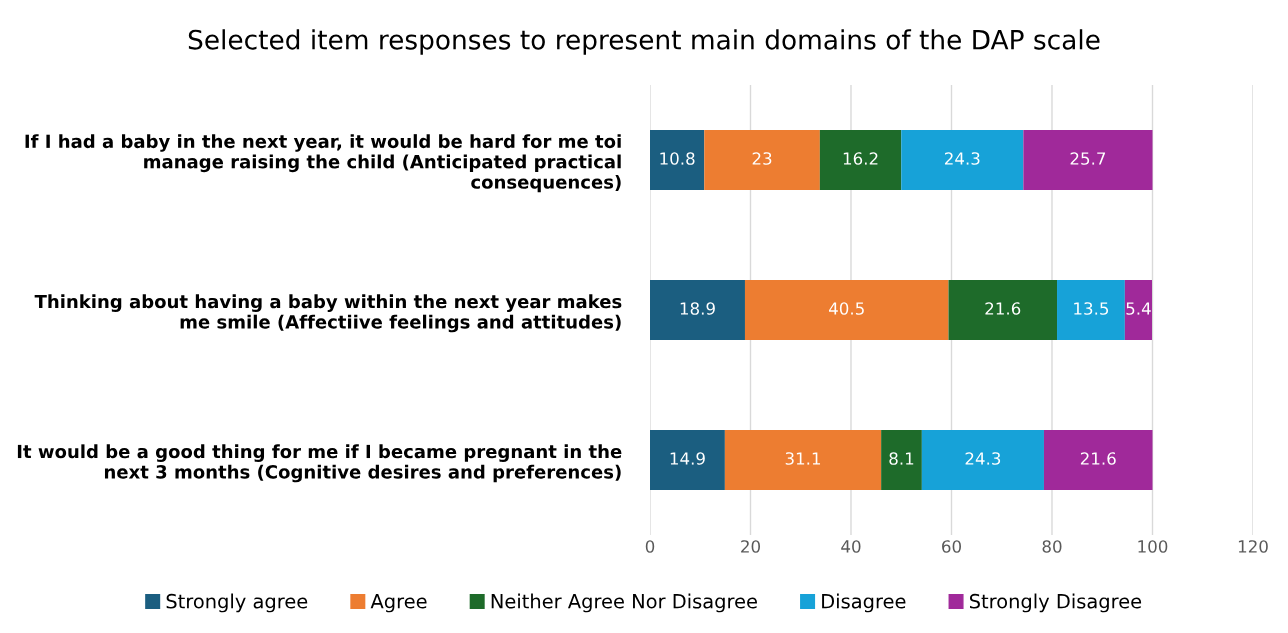  Describe the element at coordinates (328, 313) in the screenshot. I see `y-tick-label: Thinking about having a baby within the next year makes me smile (Affectiive feelings and attitudes)` at that location.